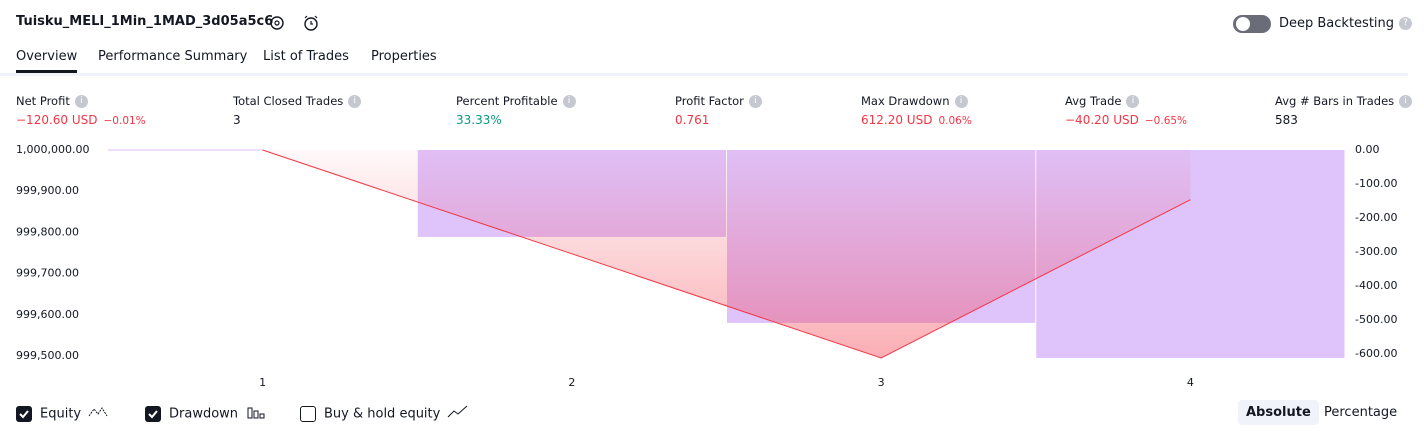  I want to click on metric-value-text: 0.761, so click(692, 120).